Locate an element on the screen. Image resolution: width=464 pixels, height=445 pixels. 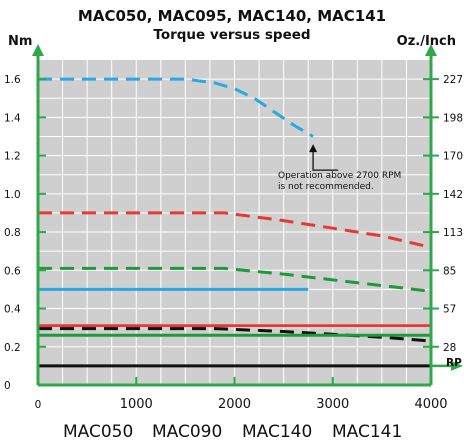
y2-axis-label: Oz./Inch is located at coordinates (426, 41).